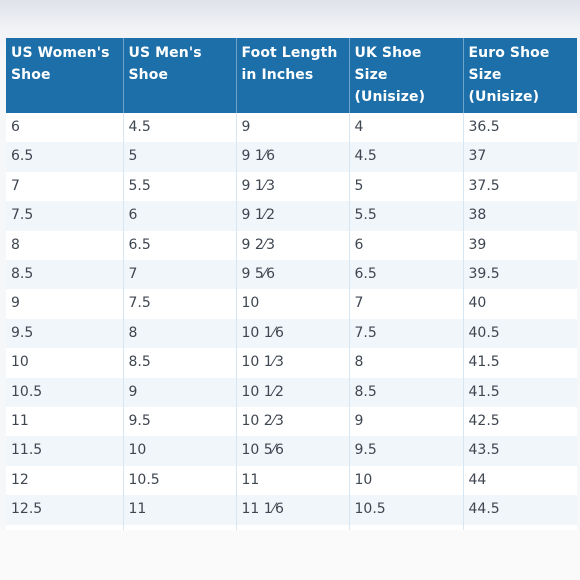 The image size is (580, 580). Describe the element at coordinates (406, 510) in the screenshot. I see `cell-uk-size: 10.5` at that location.